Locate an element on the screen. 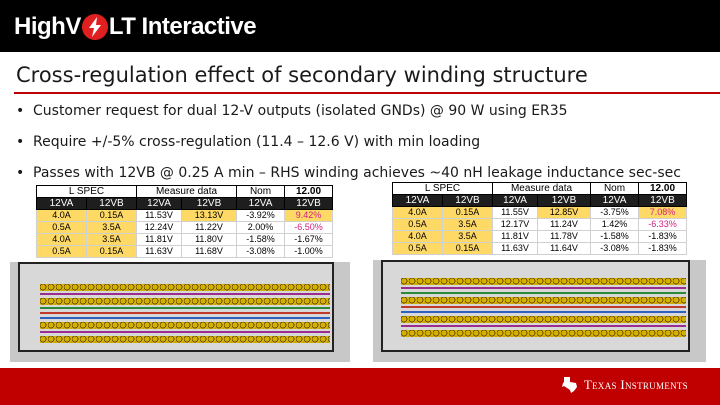  logo-text-high: High is located at coordinates (40, 26).